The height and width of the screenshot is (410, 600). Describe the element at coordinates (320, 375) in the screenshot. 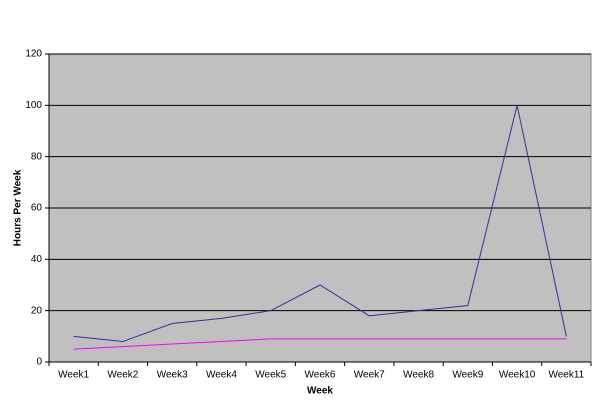

I see `x-tick-label: Week6` at that location.